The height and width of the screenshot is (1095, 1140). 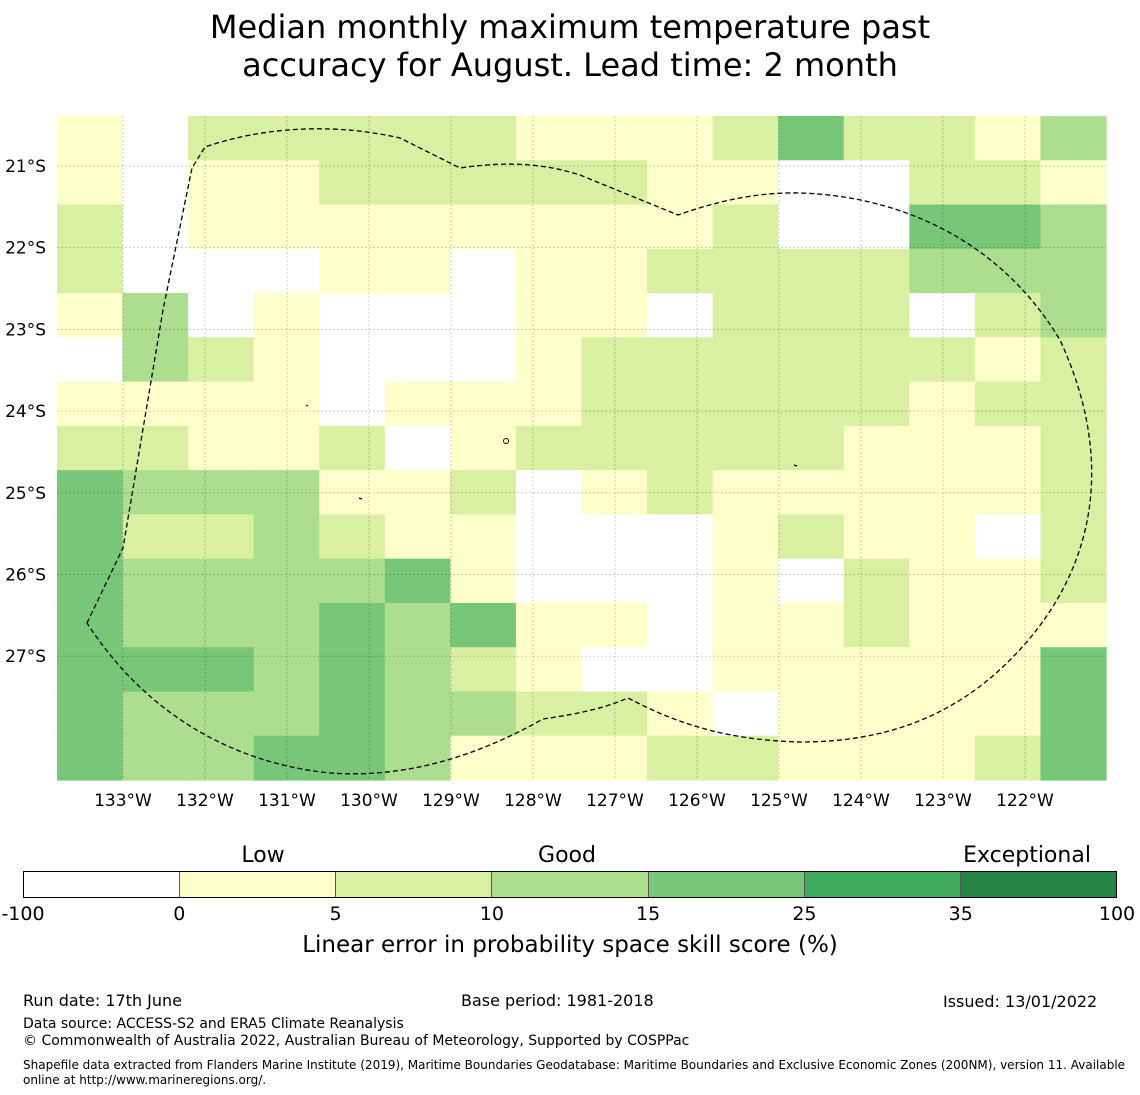 What do you see at coordinates (804, 914) in the screenshot?
I see `colorbar-tick-label: 25` at bounding box center [804, 914].